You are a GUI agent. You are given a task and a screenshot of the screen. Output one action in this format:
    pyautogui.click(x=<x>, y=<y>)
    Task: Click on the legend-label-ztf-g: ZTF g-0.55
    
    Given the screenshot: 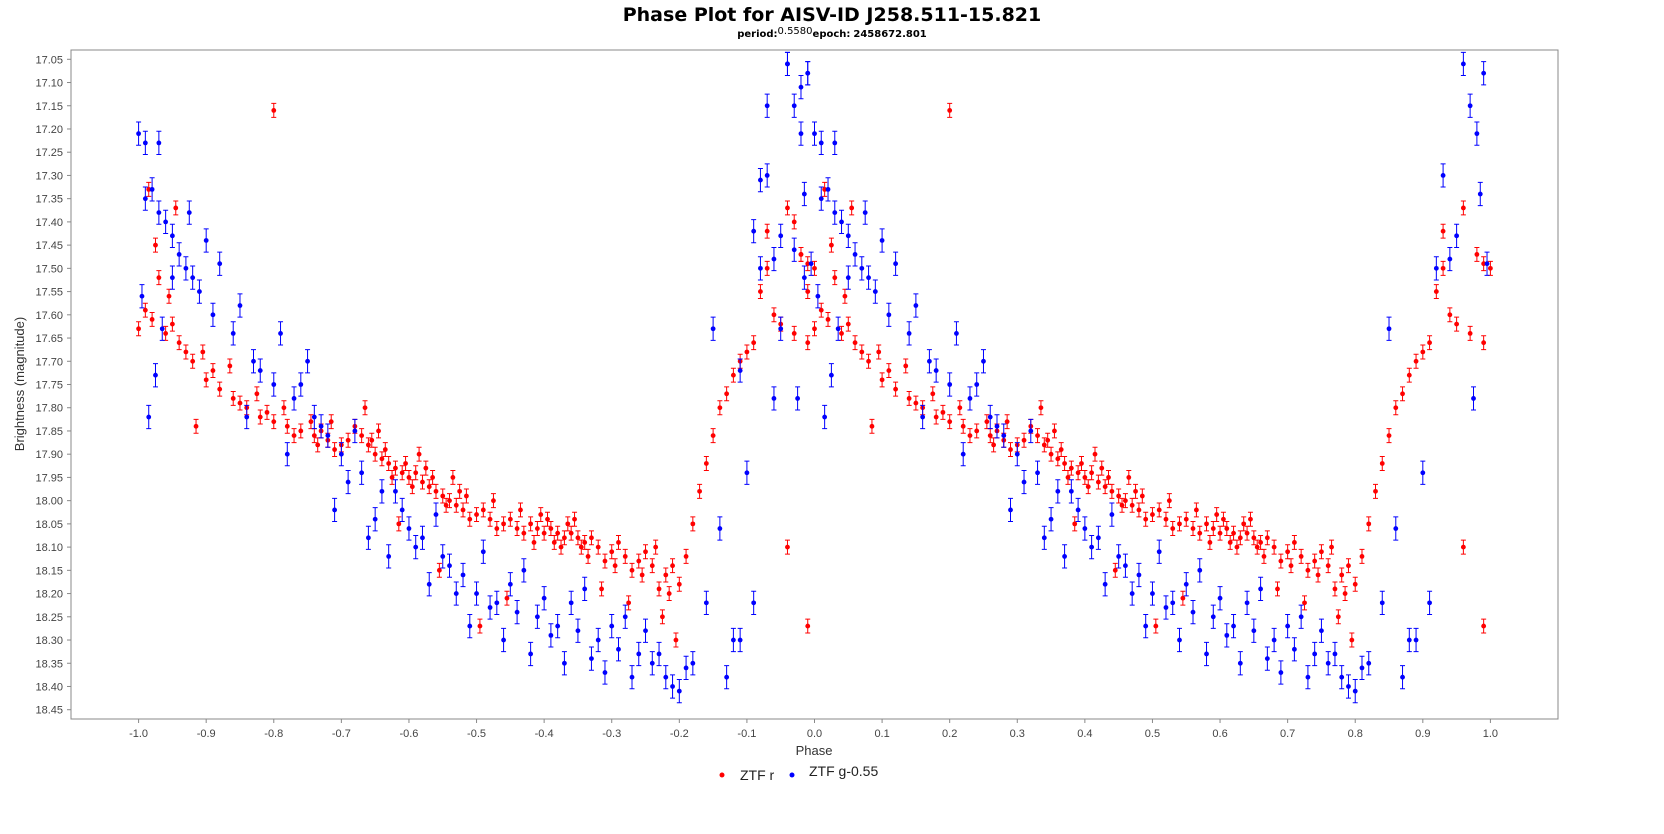 What is the action you would take?
    pyautogui.click(x=843, y=771)
    